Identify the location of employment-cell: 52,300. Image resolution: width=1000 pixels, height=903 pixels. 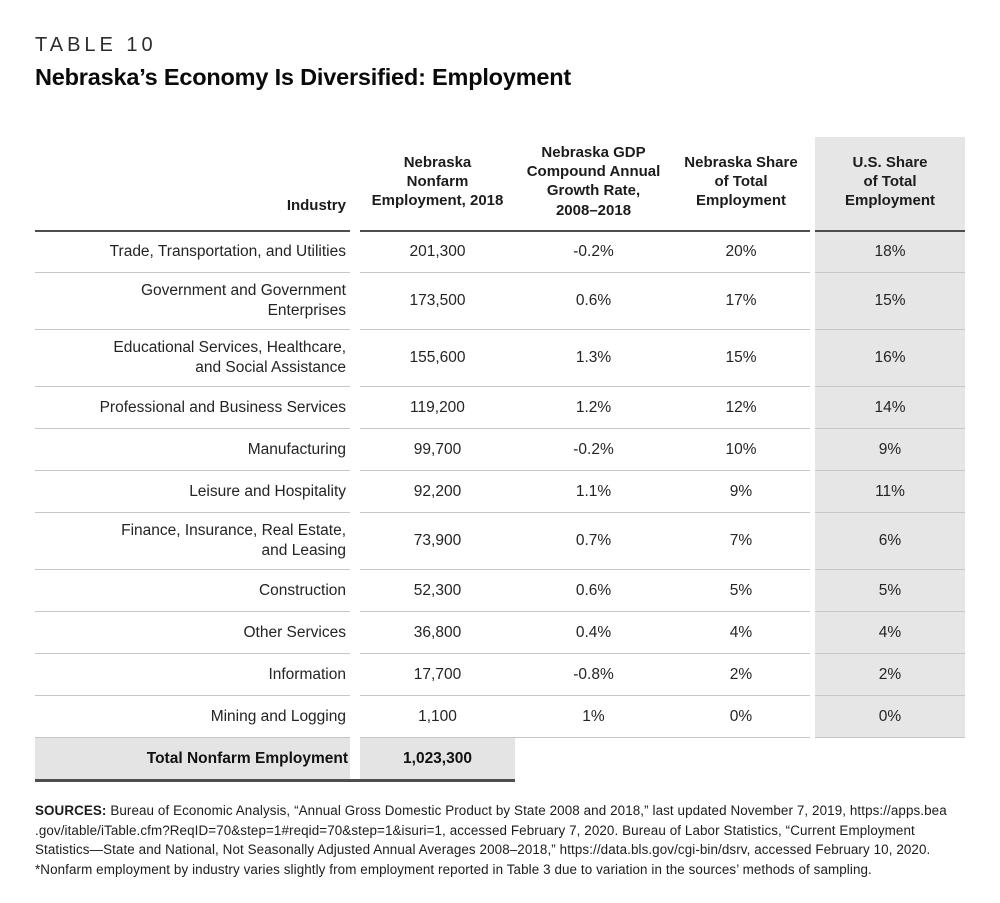
(437, 591).